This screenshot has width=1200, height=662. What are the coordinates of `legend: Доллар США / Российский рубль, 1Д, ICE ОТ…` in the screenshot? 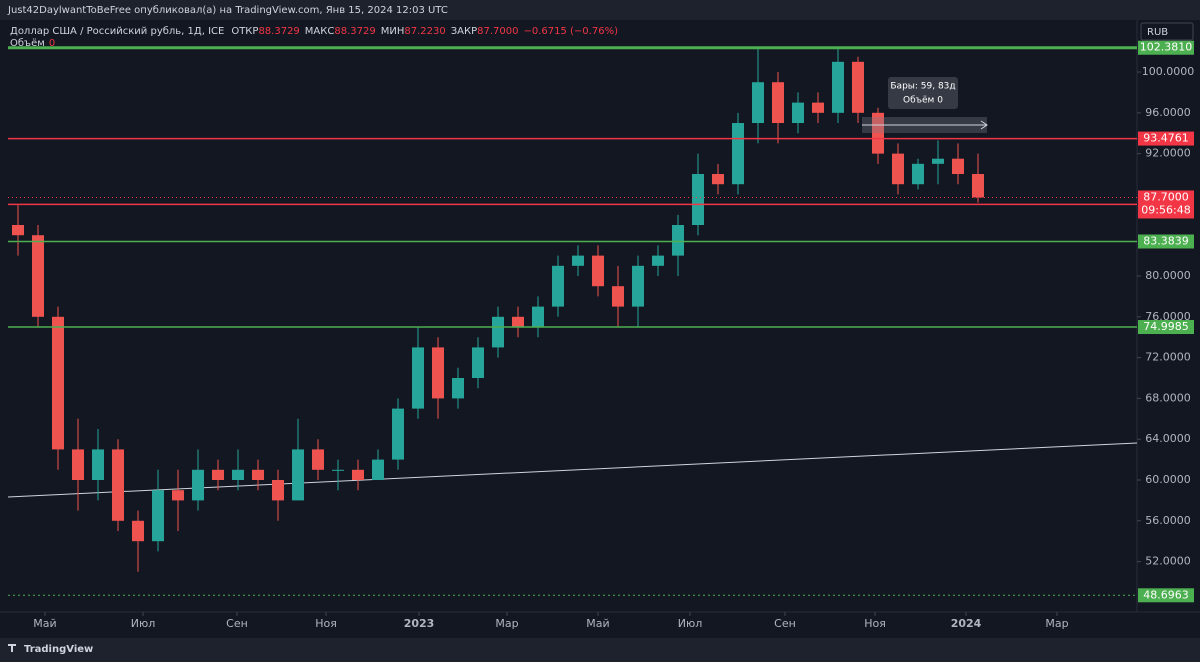 It's located at (314, 37).